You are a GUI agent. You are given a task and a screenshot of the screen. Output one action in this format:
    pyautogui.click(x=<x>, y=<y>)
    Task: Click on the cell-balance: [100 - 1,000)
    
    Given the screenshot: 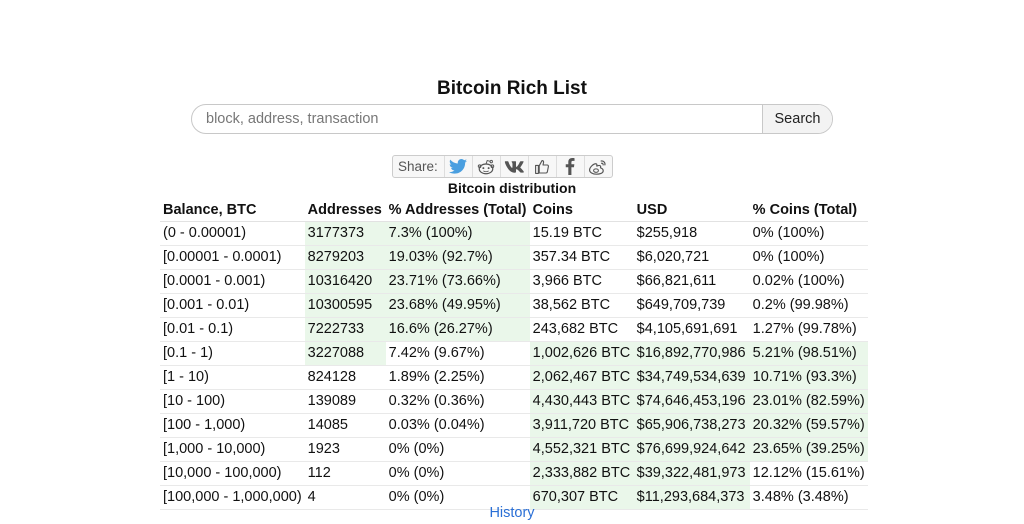 What is the action you would take?
    pyautogui.click(x=232, y=425)
    